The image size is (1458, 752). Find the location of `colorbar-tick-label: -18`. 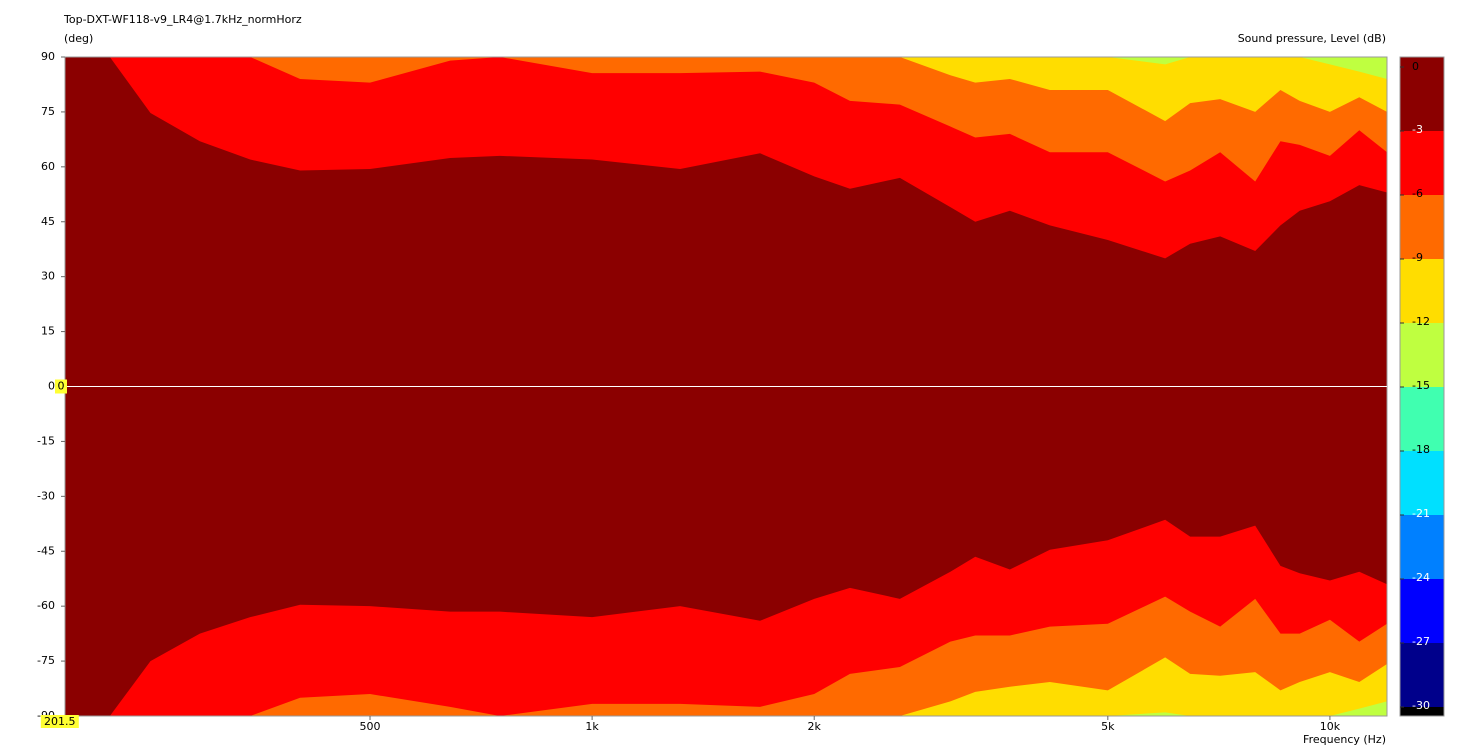

colorbar-tick-label: -18 is located at coordinates (1421, 449).